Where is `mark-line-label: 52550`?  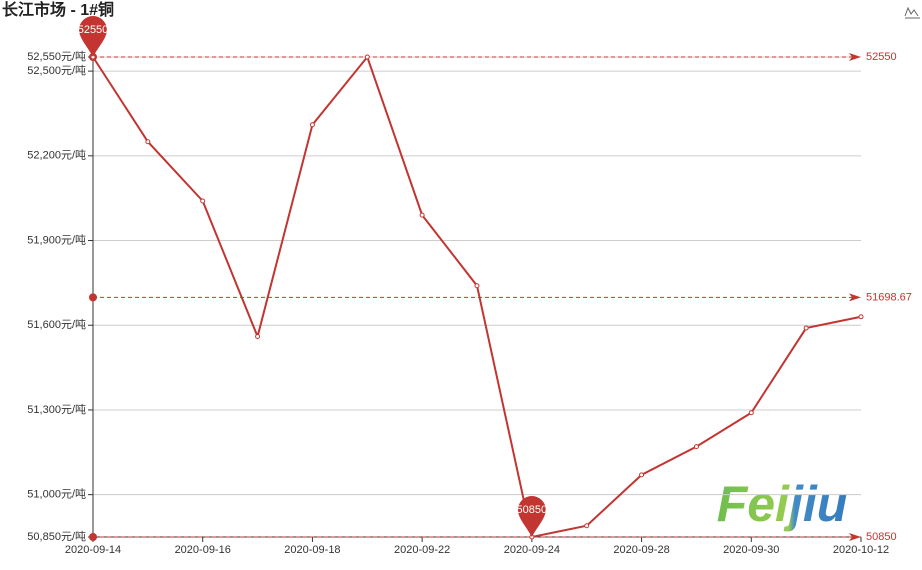
mark-line-label: 52550 is located at coordinates (881, 57).